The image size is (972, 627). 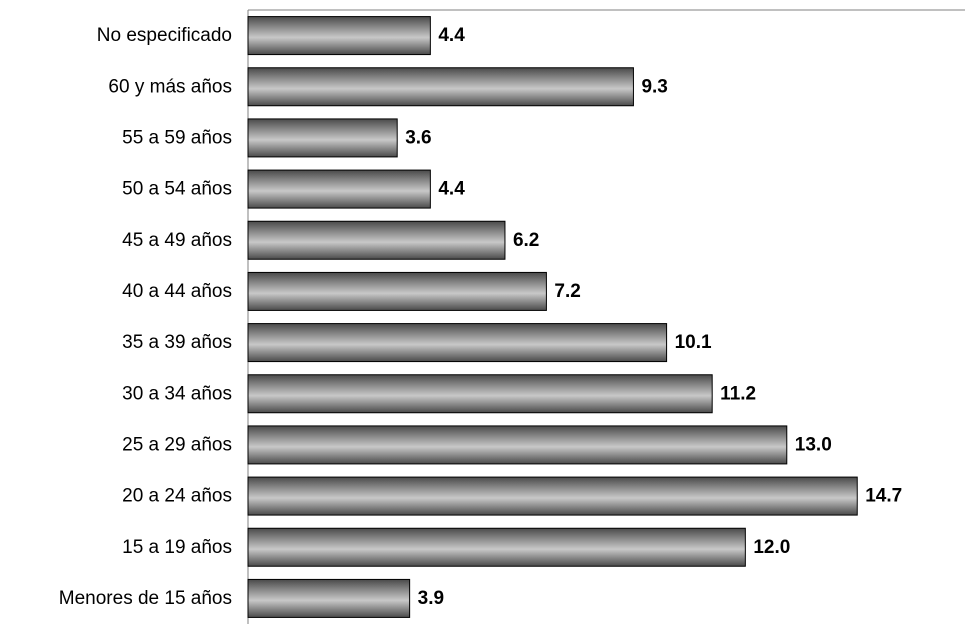 What do you see at coordinates (177, 496) in the screenshot?
I see `category-label: 20 a 24 años` at bounding box center [177, 496].